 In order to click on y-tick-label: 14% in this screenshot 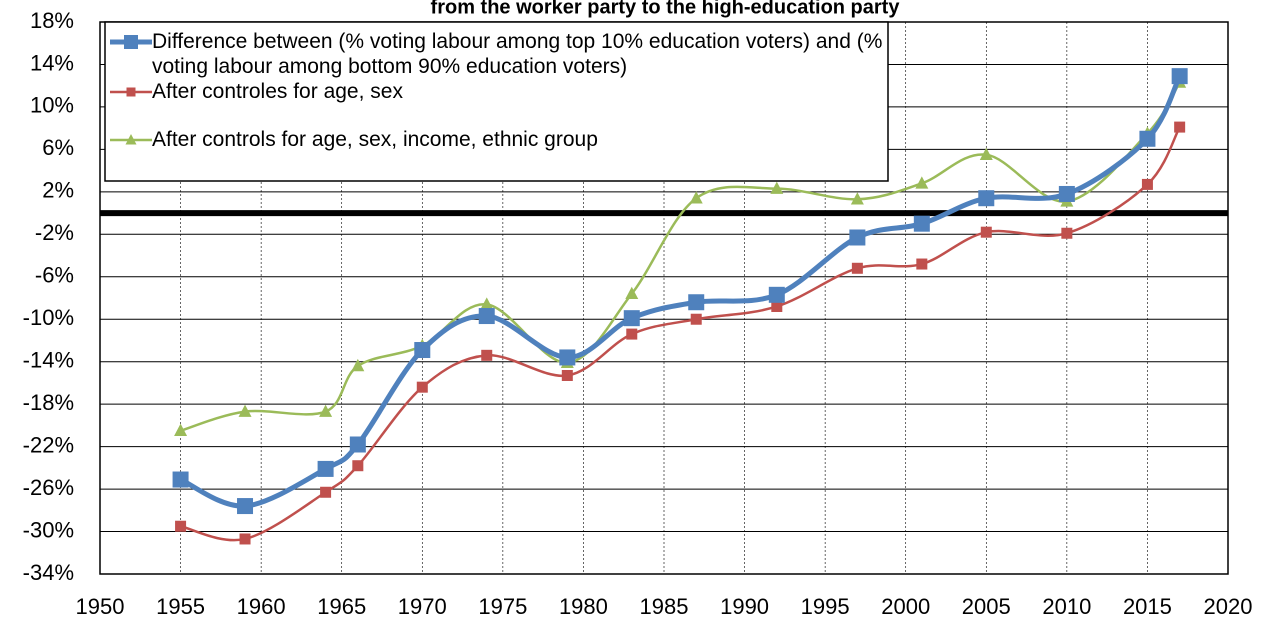, I will do `click(52, 62)`.